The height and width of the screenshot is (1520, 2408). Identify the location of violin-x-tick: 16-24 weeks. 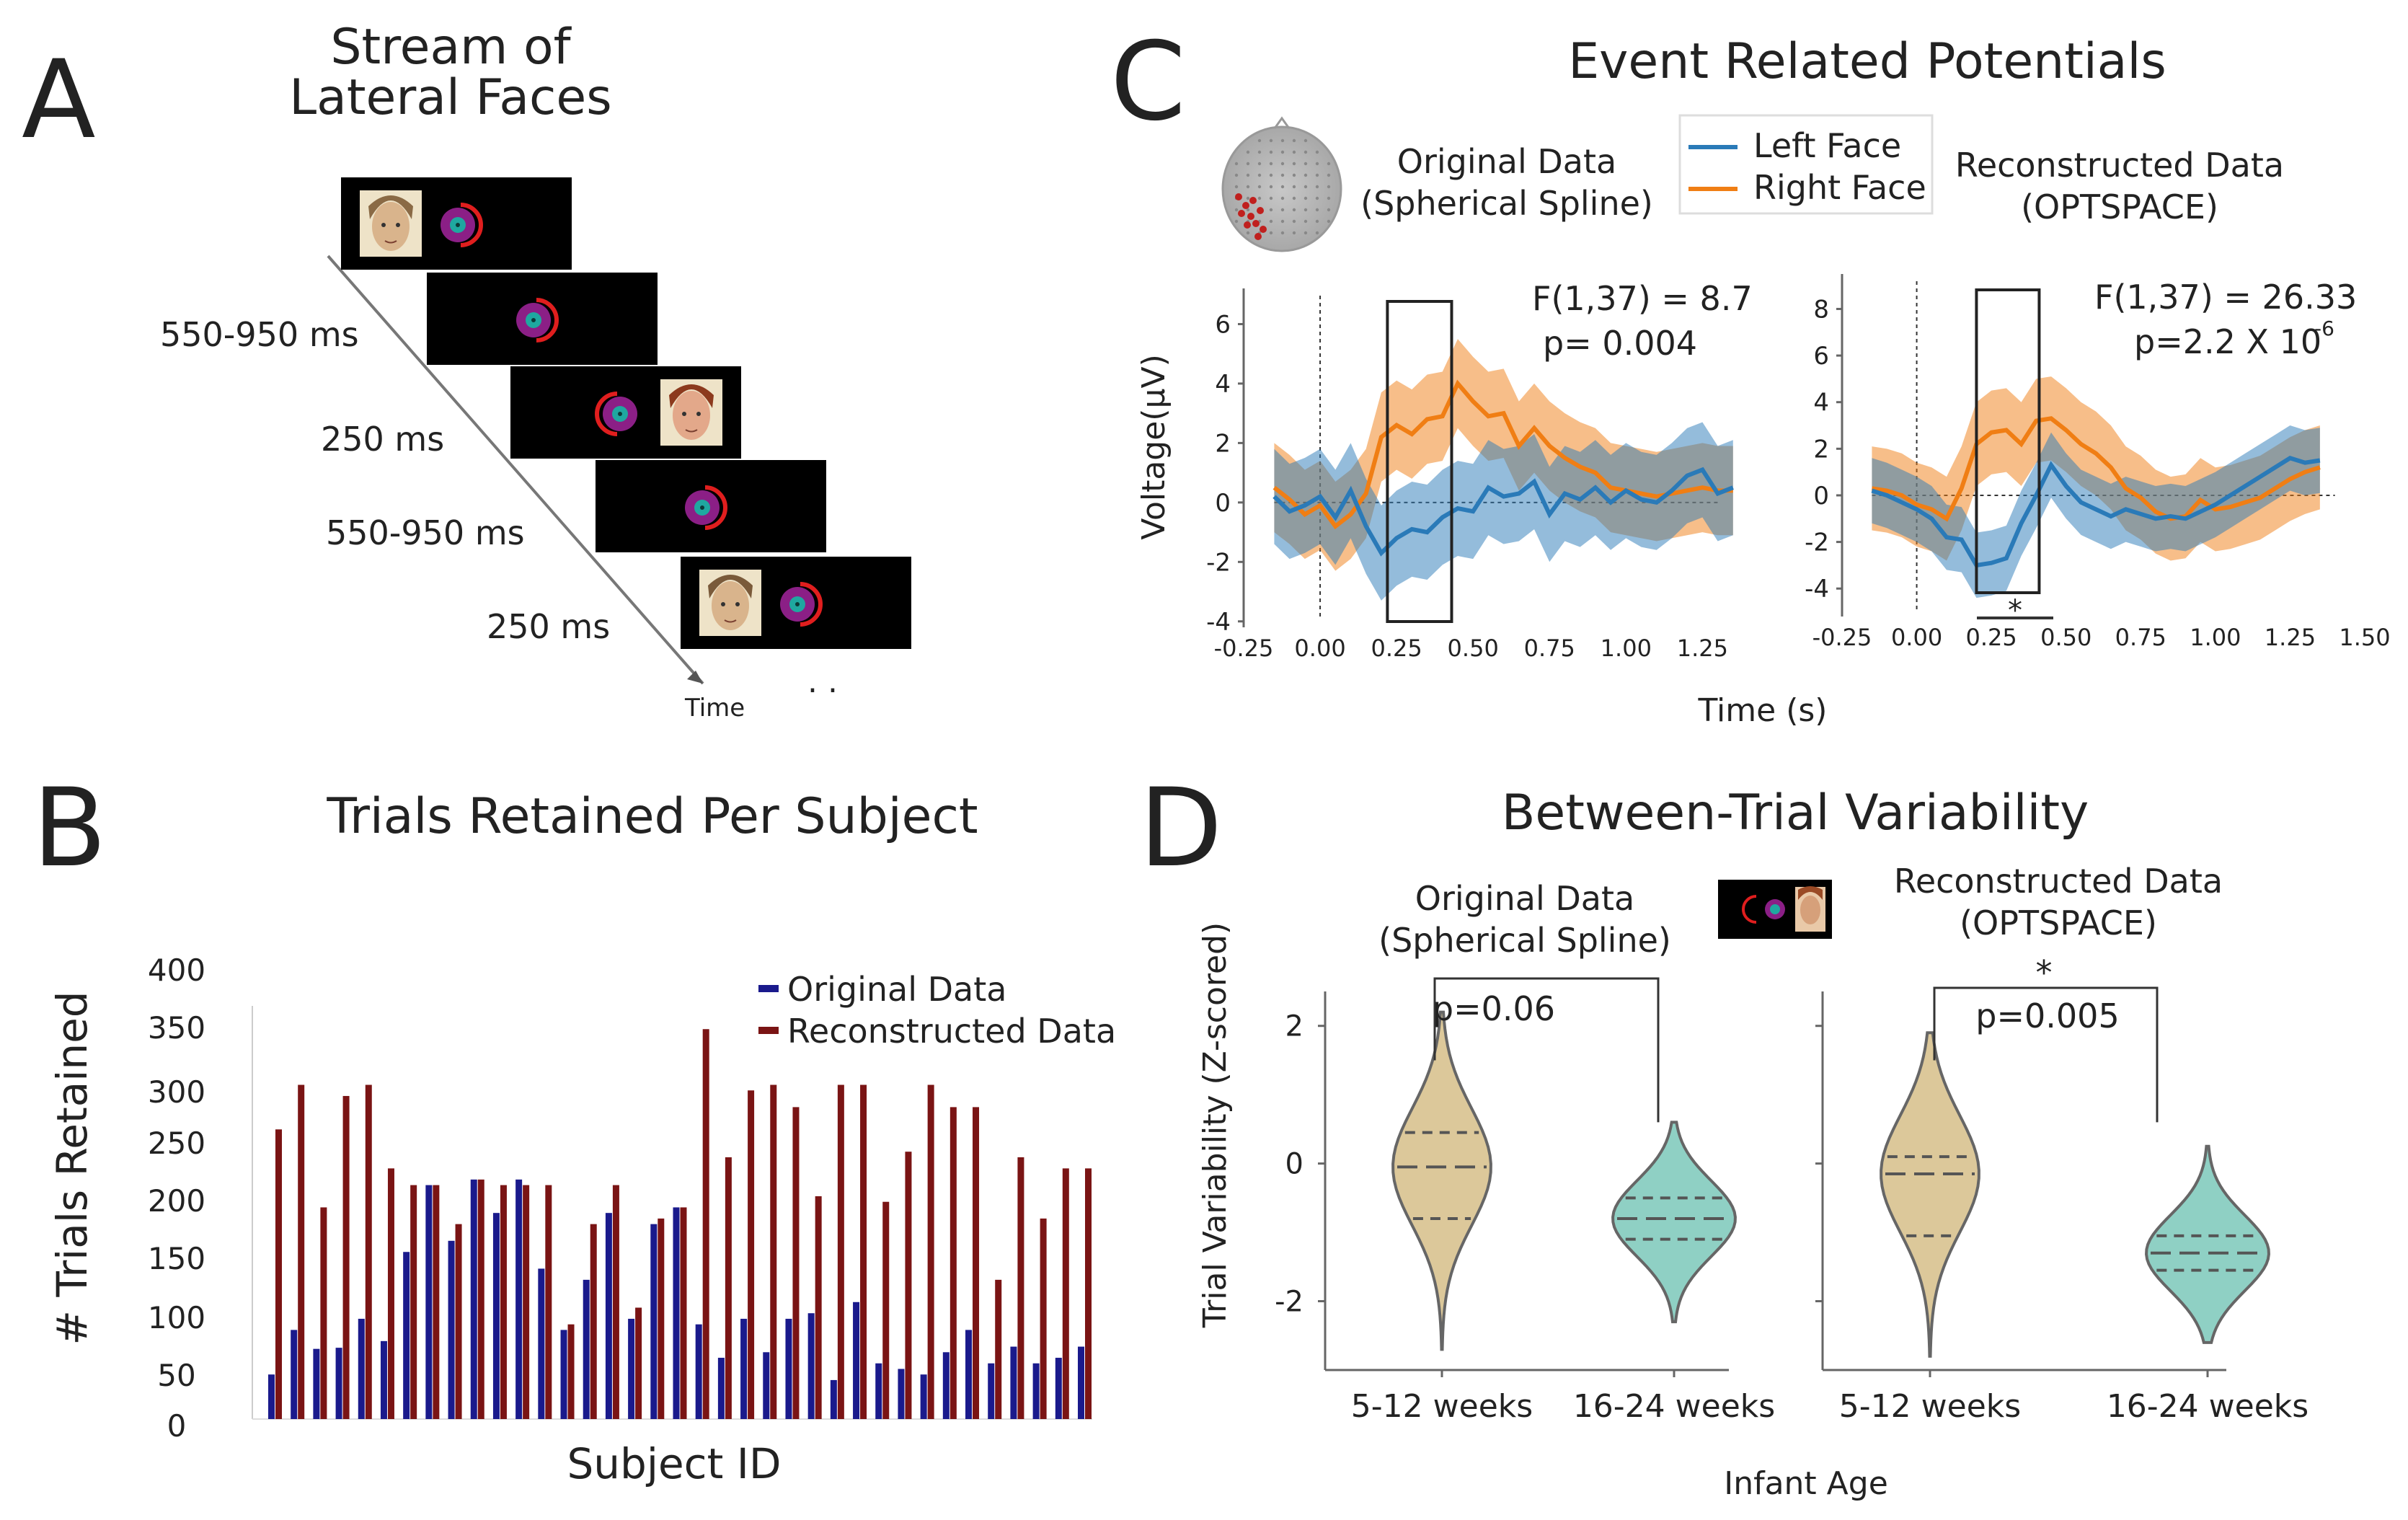
(2208, 1406).